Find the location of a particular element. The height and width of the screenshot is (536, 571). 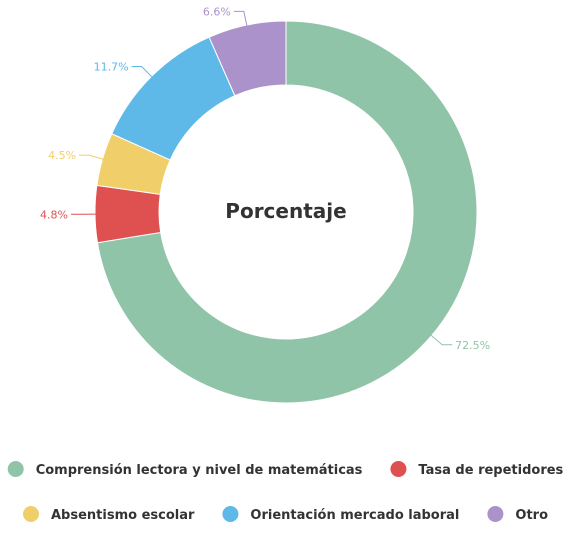

data-label-absentismo-escolar: 4.5% is located at coordinates (62, 155).